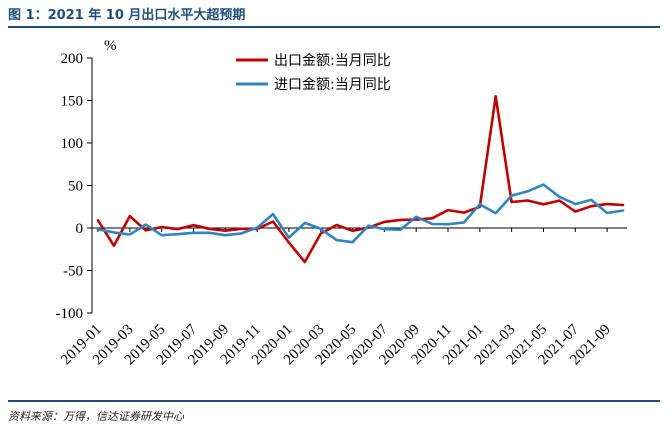 This screenshot has width=669, height=431. Describe the element at coordinates (127, 15) in the screenshot. I see `figure-title: 图 1：2021 年 10 月出口水平大超预期` at that location.